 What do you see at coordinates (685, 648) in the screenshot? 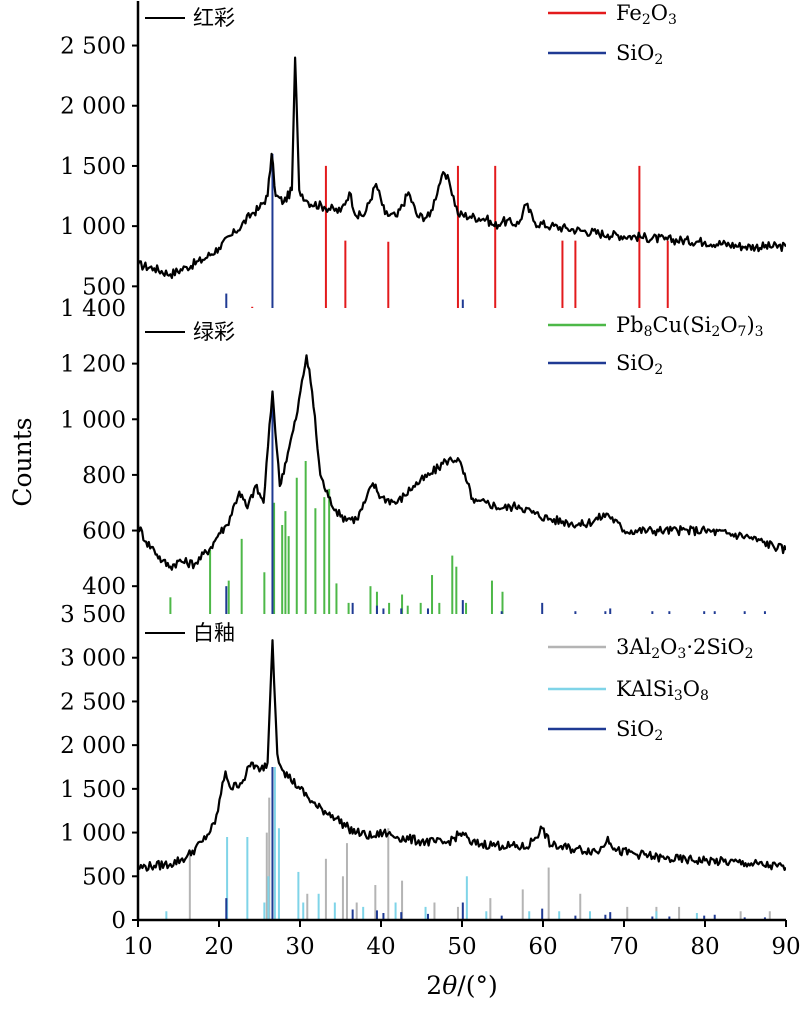
I see `legend-reference: 3Al2​O3​·2SiO2​` at bounding box center [685, 648].